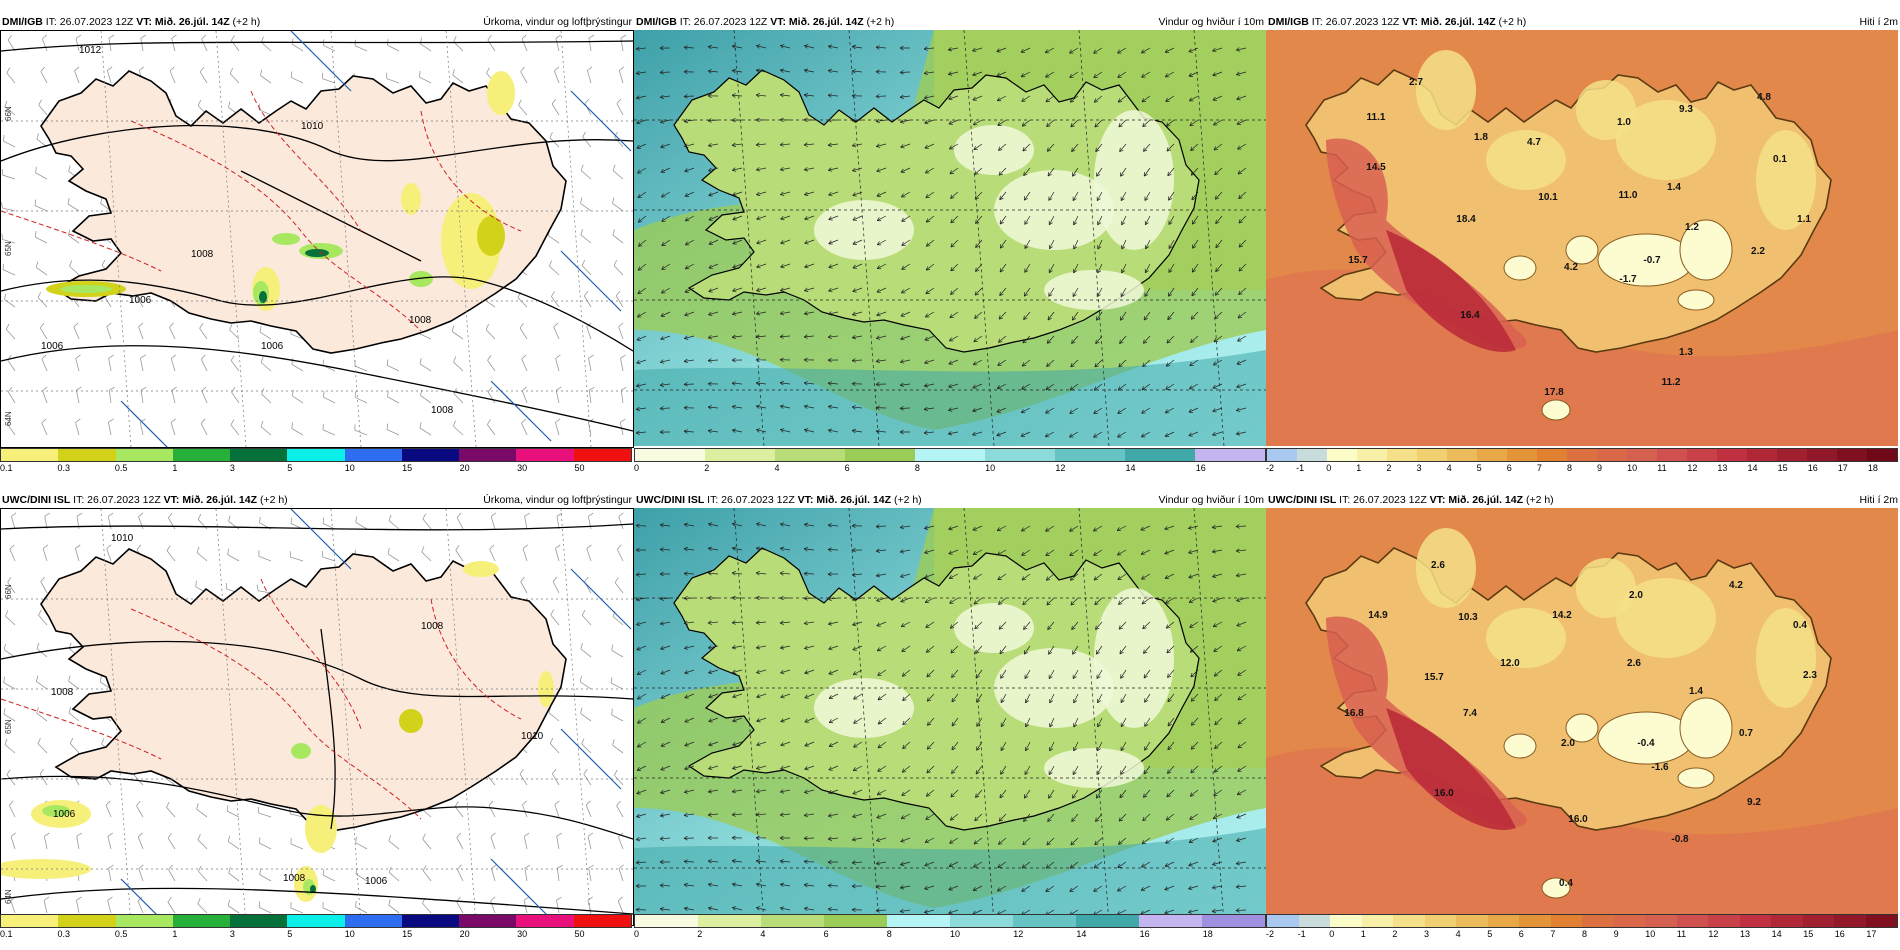 Image resolution: width=1900 pixels, height=950 pixels. I want to click on temperature-label: -0.4, so click(1646, 743).